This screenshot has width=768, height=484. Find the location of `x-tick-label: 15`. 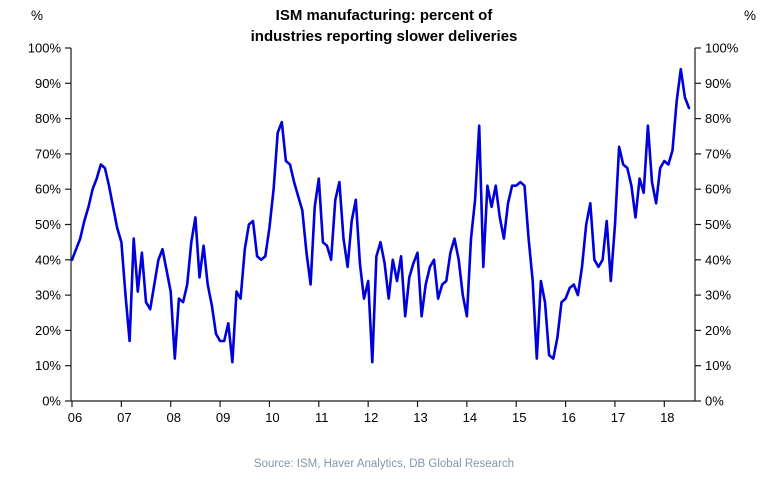

x-tick-label: 15 is located at coordinates (519, 417).